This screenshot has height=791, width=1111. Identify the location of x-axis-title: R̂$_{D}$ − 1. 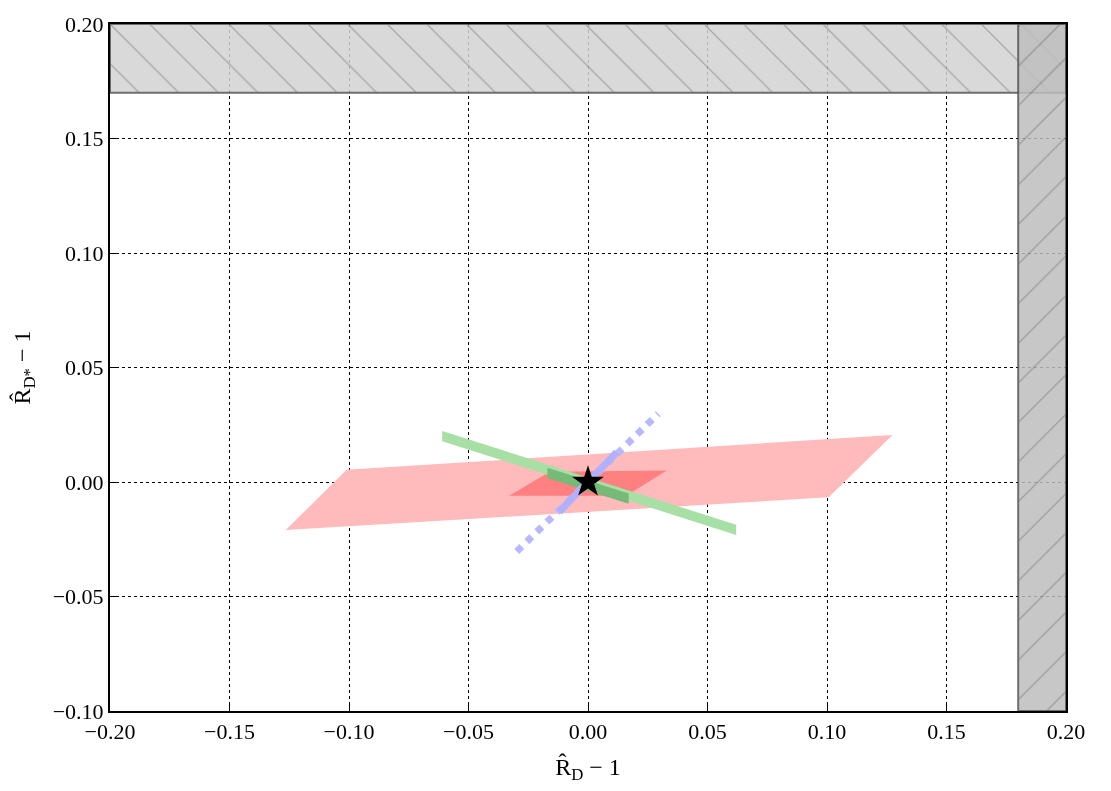
(588, 769).